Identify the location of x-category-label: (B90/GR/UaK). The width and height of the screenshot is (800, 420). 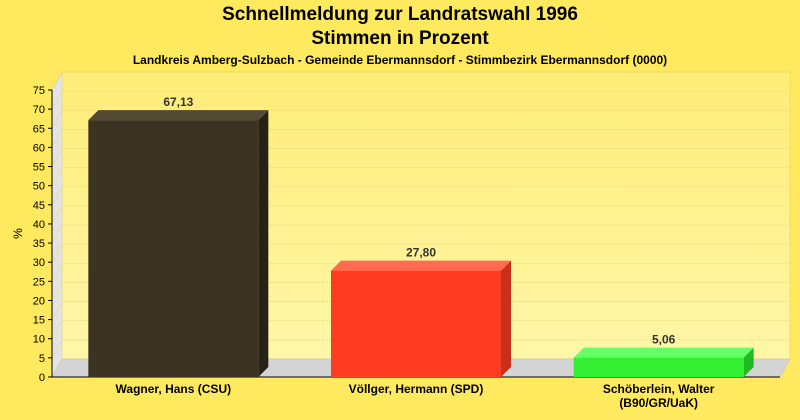
(658, 403).